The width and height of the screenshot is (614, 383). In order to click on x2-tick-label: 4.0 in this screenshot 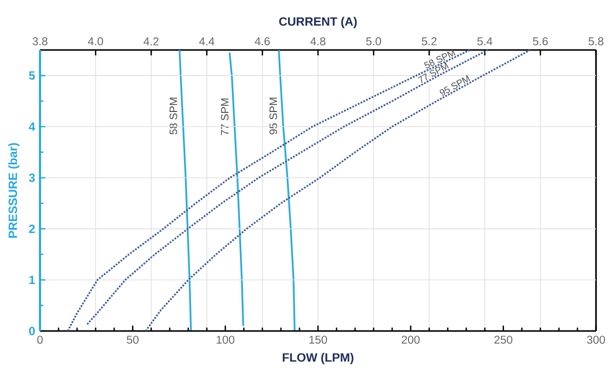, I will do `click(96, 41)`.